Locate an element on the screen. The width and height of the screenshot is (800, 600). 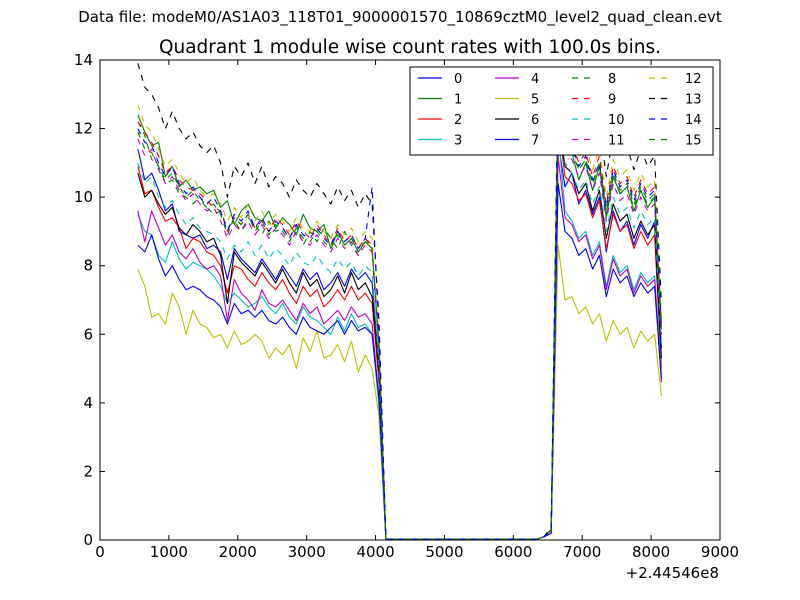
x-tick-label: 9000 is located at coordinates (720, 552).